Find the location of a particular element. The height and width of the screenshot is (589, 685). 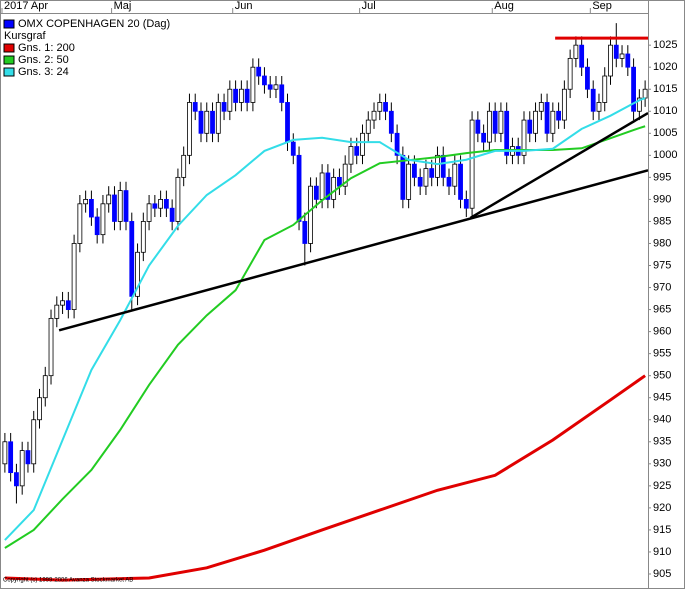

y-tick-label: 920 is located at coordinates (662, 508).